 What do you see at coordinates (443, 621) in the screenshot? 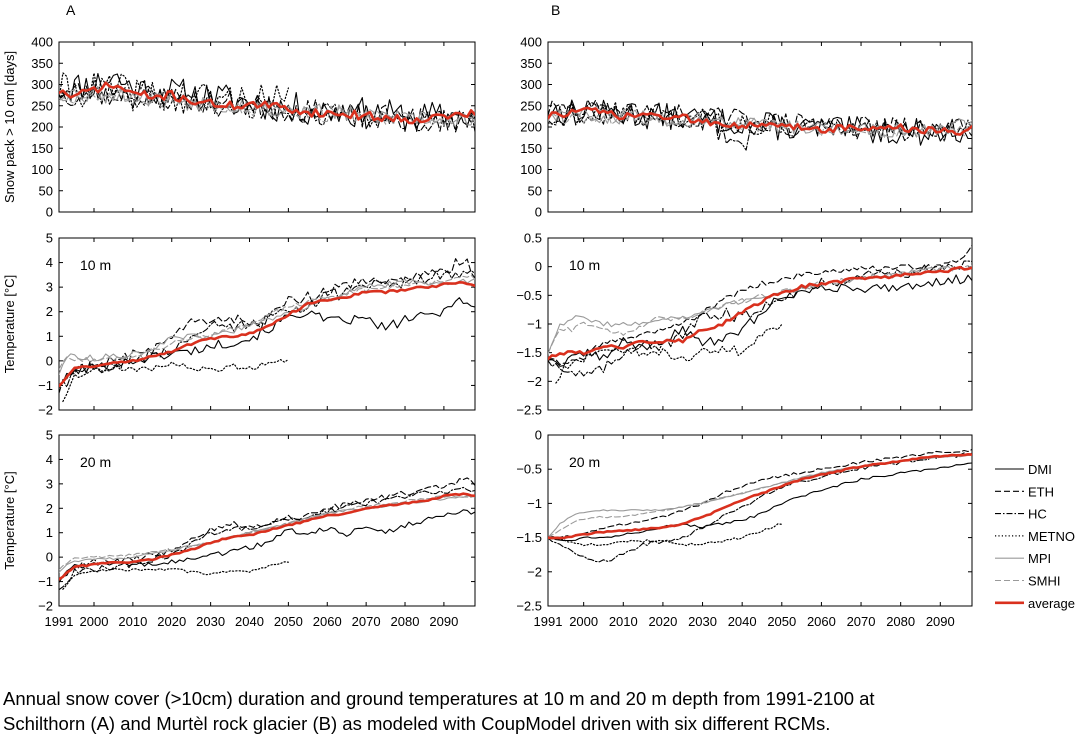
I see `x-tick-label: 2090` at bounding box center [443, 621].